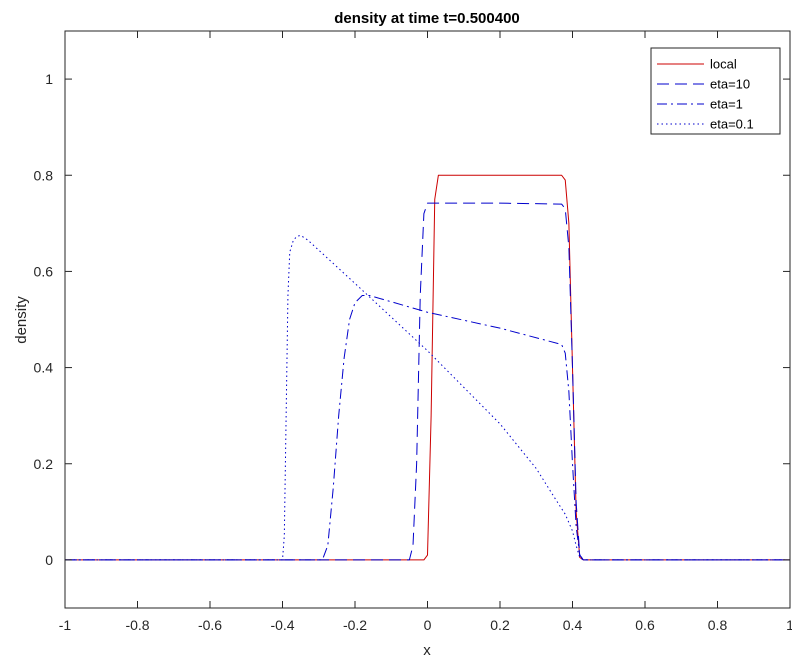  I want to click on legend: local eta=10 eta=1 eta=0.1, so click(715, 91).